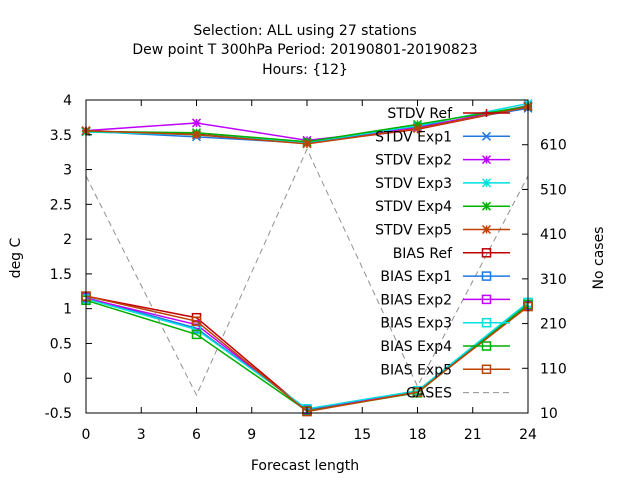 The height and width of the screenshot is (480, 640). I want to click on y-tick-label: 1, so click(67, 310).